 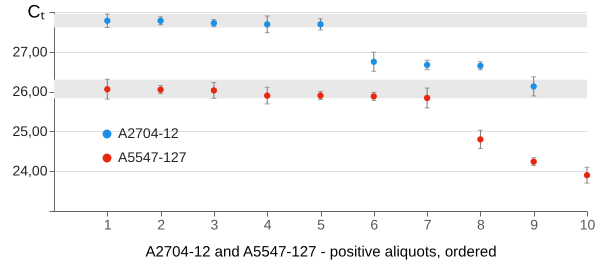 I want to click on x-tick-label: 6, so click(x=374, y=224).